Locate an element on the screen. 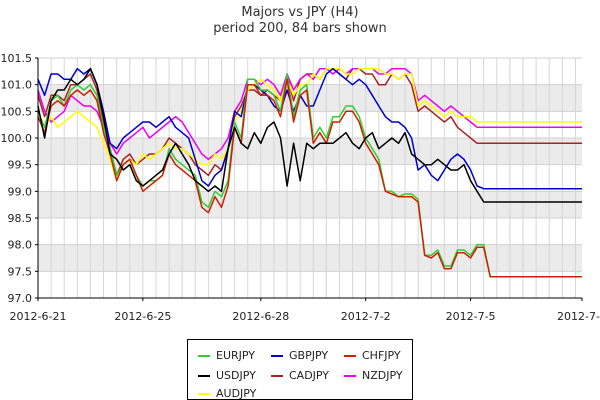  legend-item-usdjpy: USDJPY is located at coordinates (227, 375).